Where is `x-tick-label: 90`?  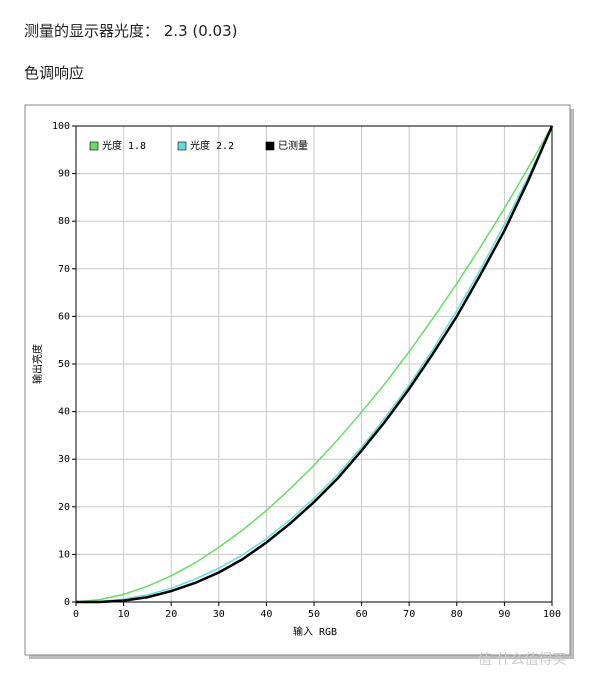
x-tick-label: 90 is located at coordinates (504, 614).